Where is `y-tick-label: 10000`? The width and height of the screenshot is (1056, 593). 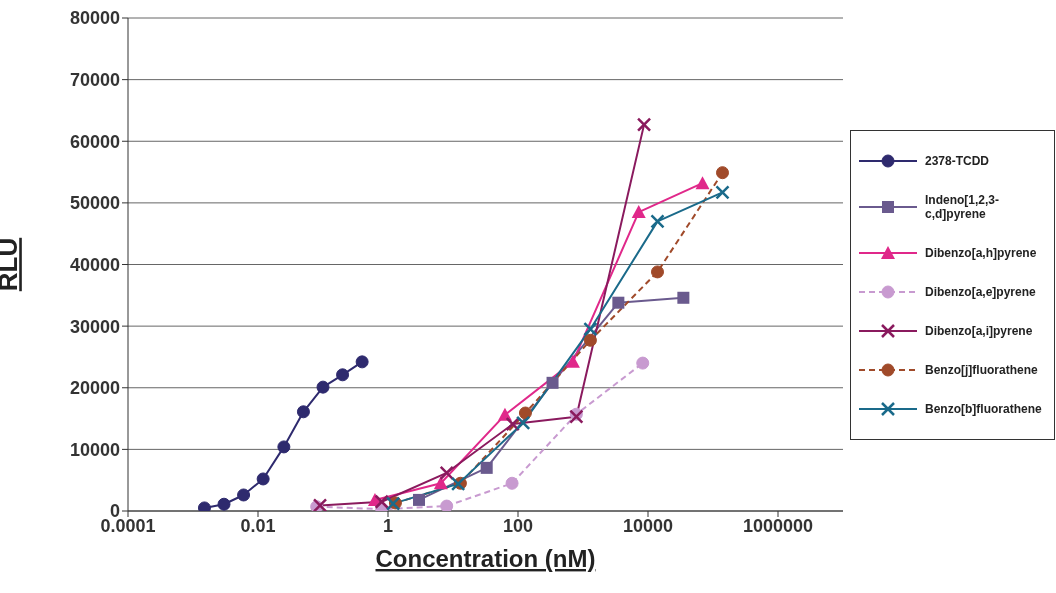 y-tick-label: 10000 is located at coordinates (94, 449).